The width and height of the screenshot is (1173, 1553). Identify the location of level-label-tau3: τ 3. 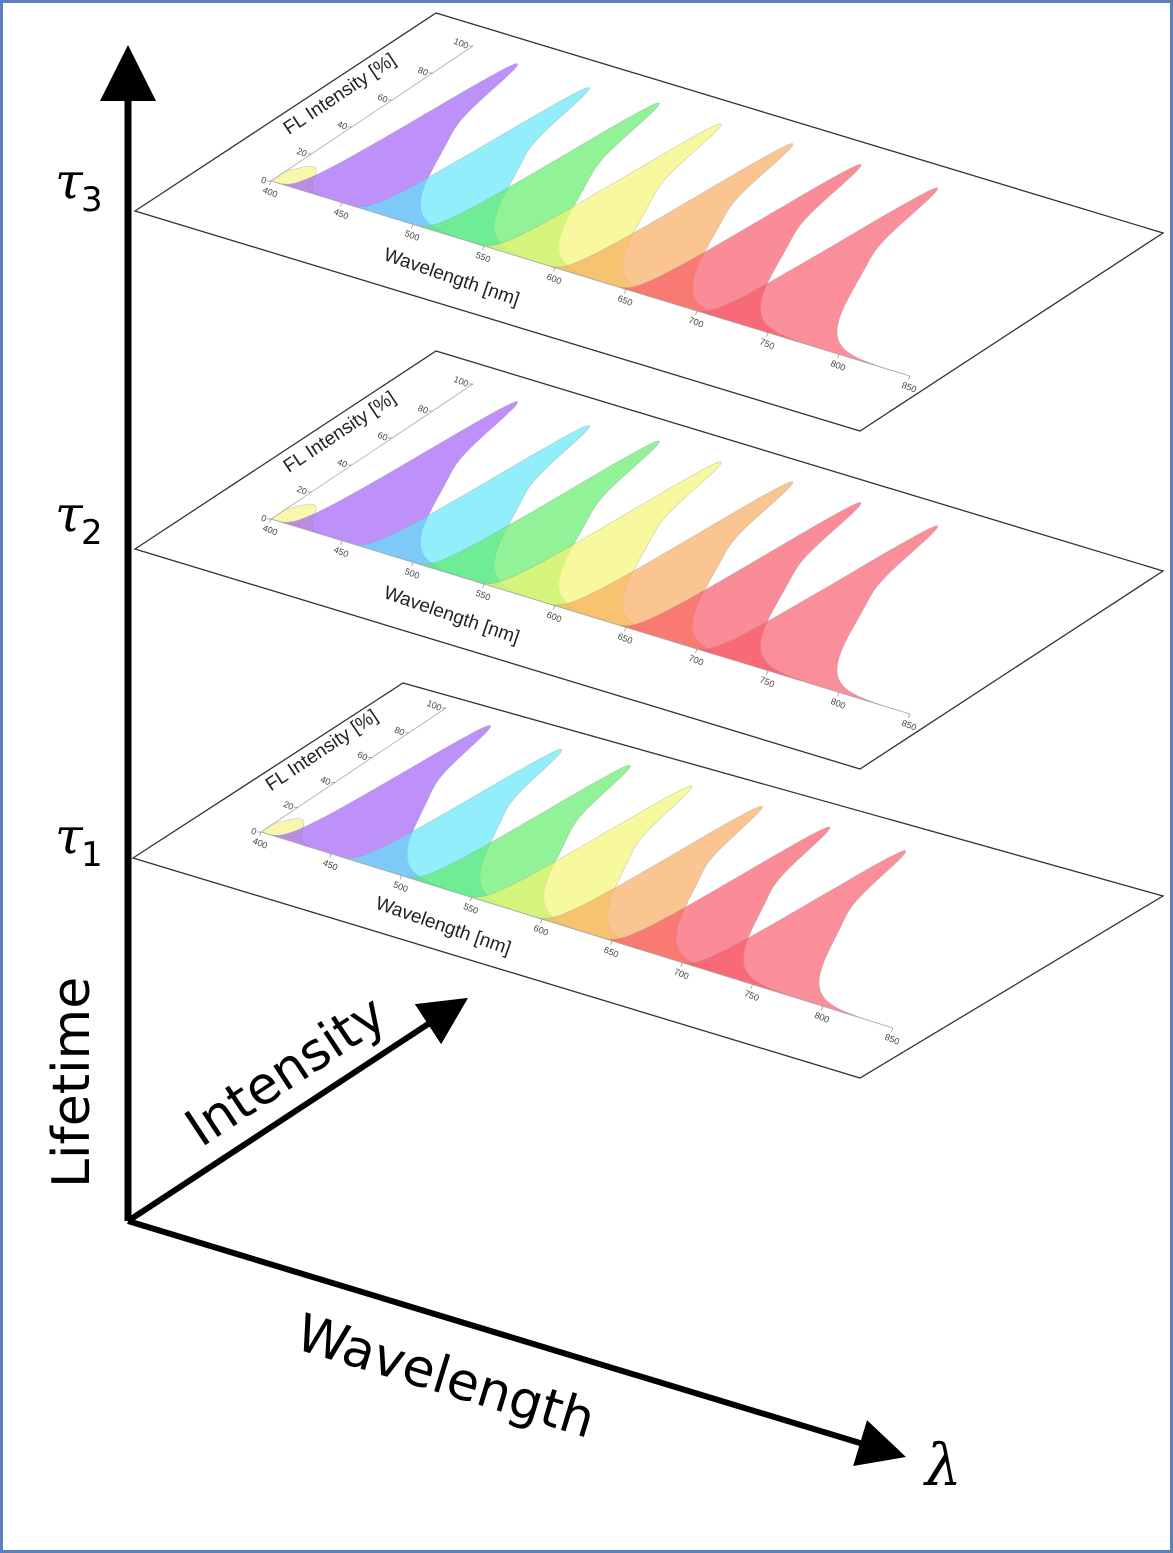
(79, 186).